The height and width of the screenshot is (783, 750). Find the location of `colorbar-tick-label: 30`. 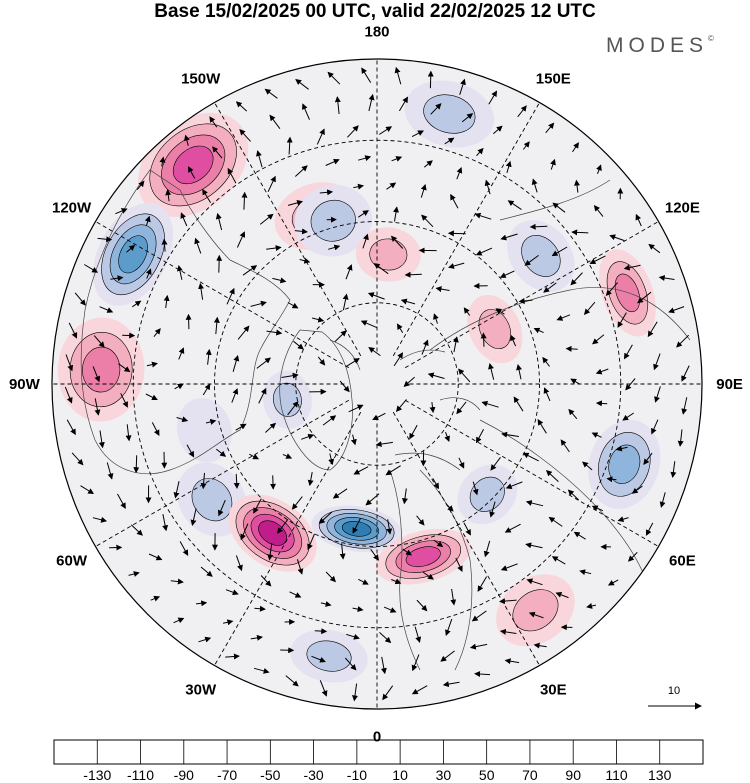

colorbar-tick-label: 30 is located at coordinates (444, 775).